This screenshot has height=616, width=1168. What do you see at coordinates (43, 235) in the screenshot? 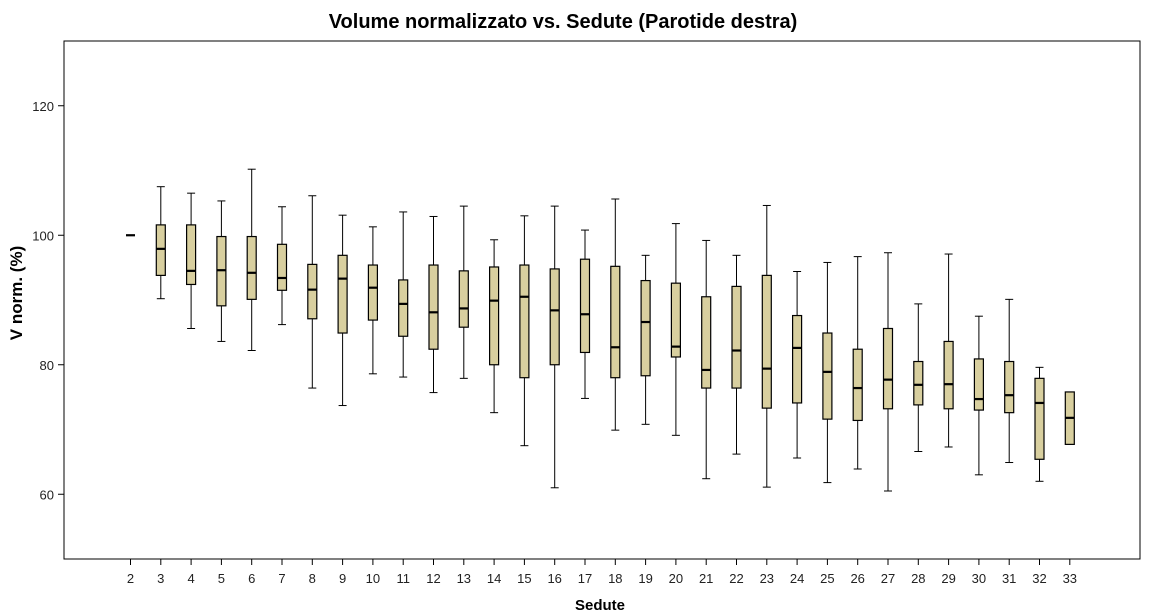
I see `y-tick-label: 100` at bounding box center [43, 235].